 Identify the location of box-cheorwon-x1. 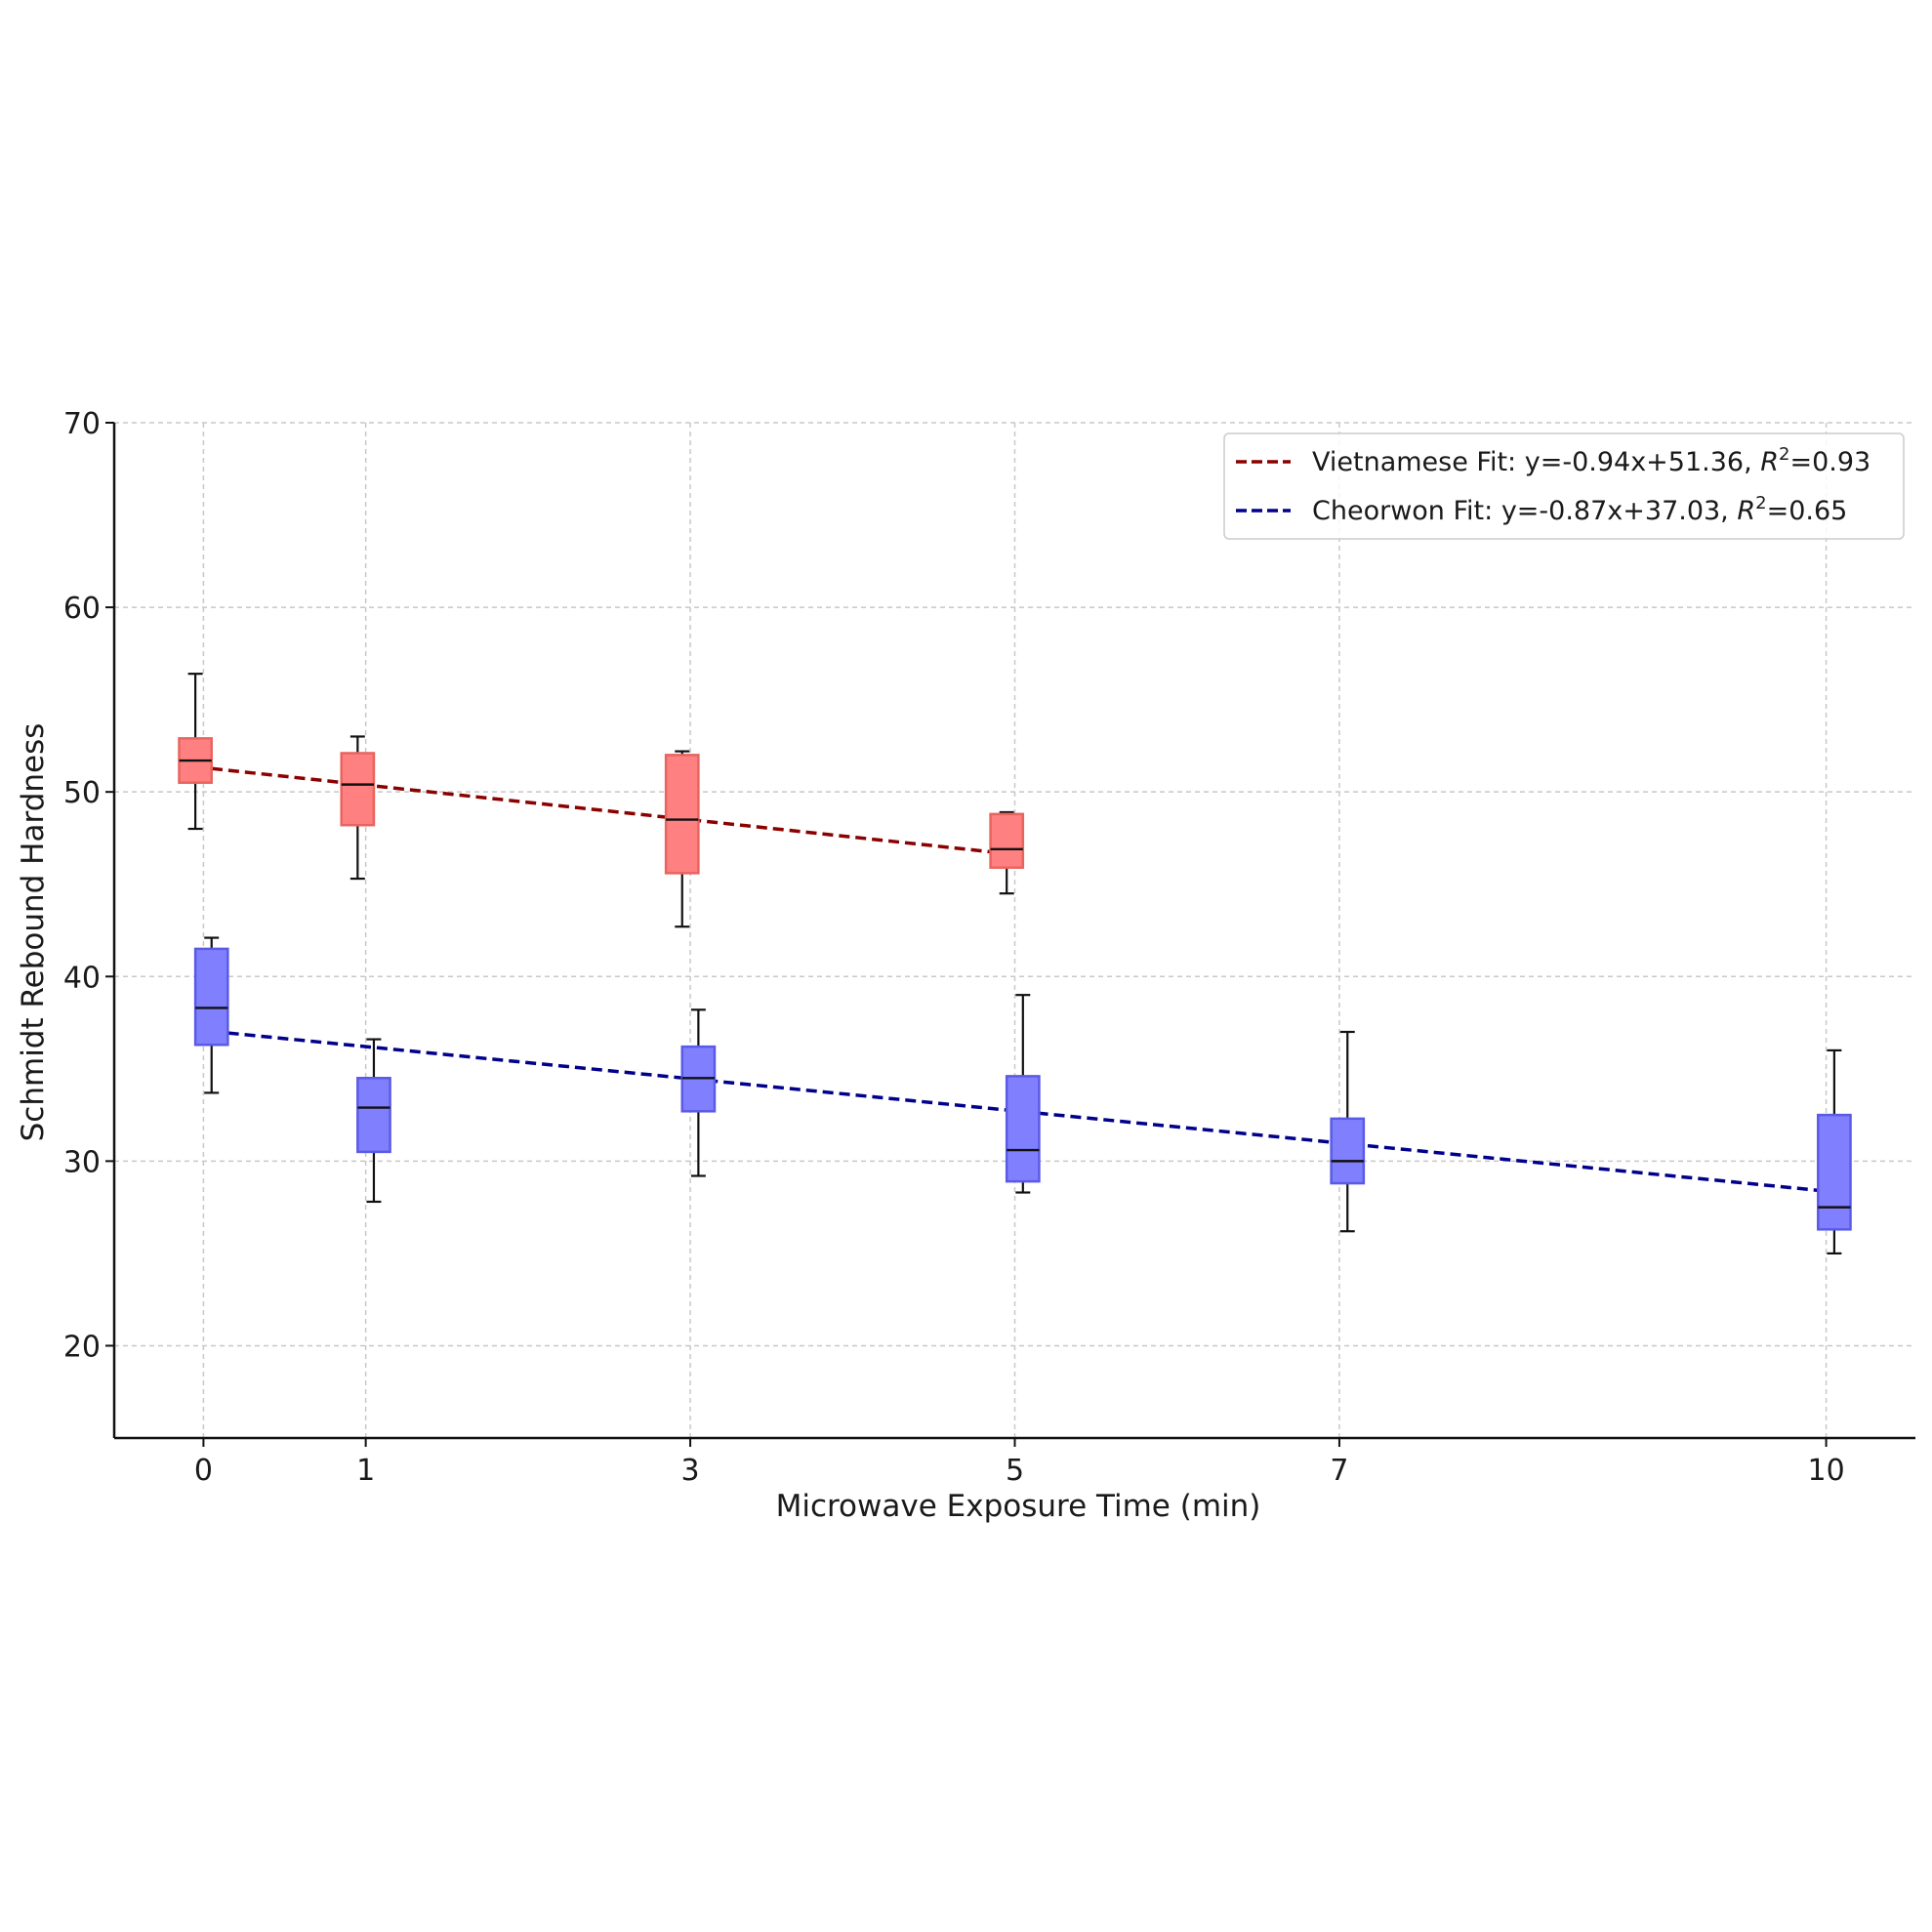
(373, 1115).